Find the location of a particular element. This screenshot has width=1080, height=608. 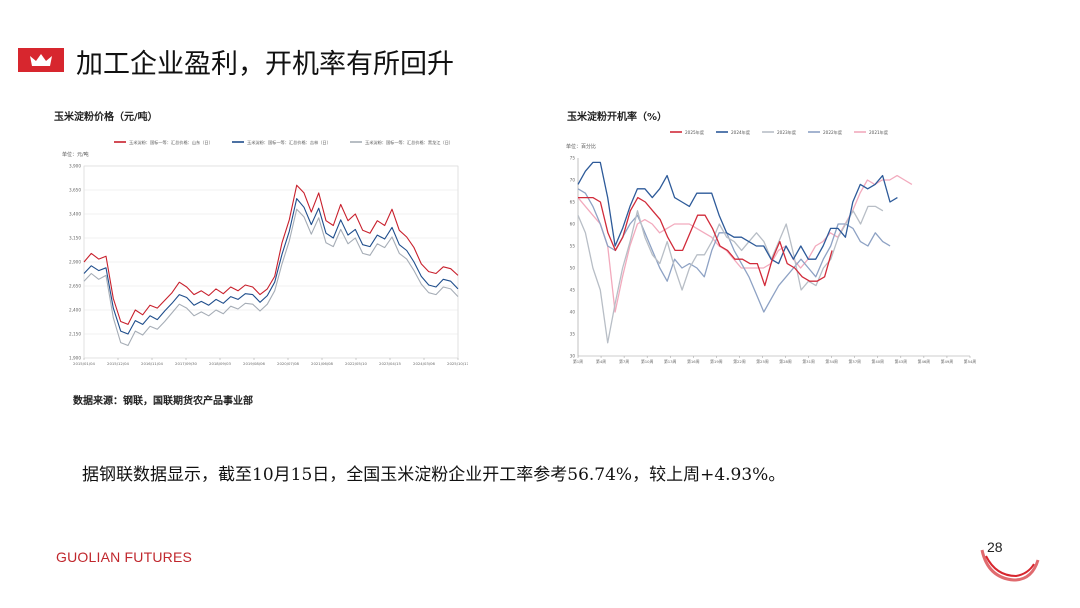

y-tick-label: 3,650 is located at coordinates (75, 190).